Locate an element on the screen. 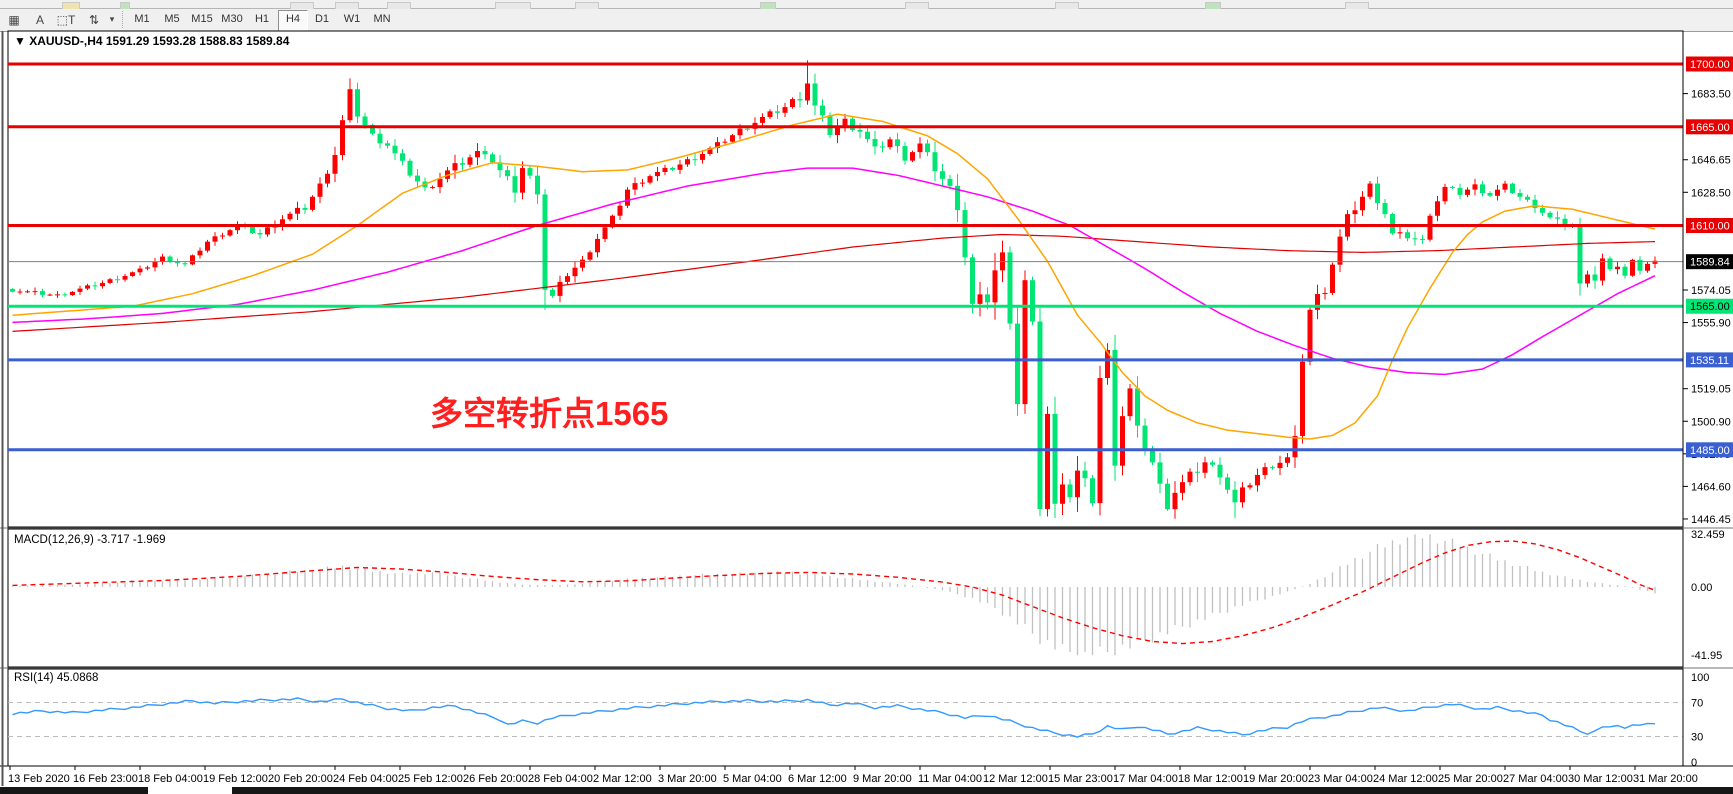  date-label: 24 Mar 12:00 is located at coordinates (1405, 779).